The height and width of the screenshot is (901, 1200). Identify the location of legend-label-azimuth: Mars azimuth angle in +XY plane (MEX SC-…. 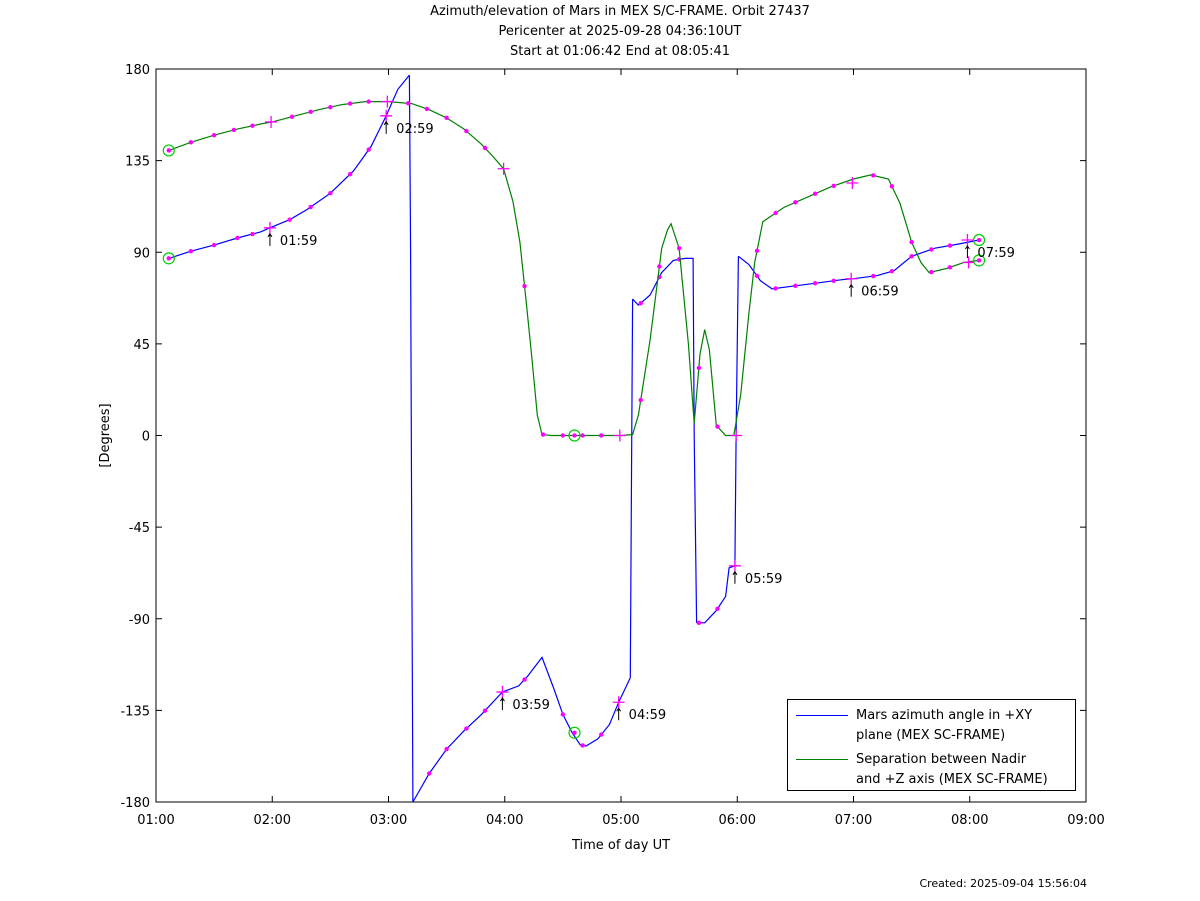
(961, 726).